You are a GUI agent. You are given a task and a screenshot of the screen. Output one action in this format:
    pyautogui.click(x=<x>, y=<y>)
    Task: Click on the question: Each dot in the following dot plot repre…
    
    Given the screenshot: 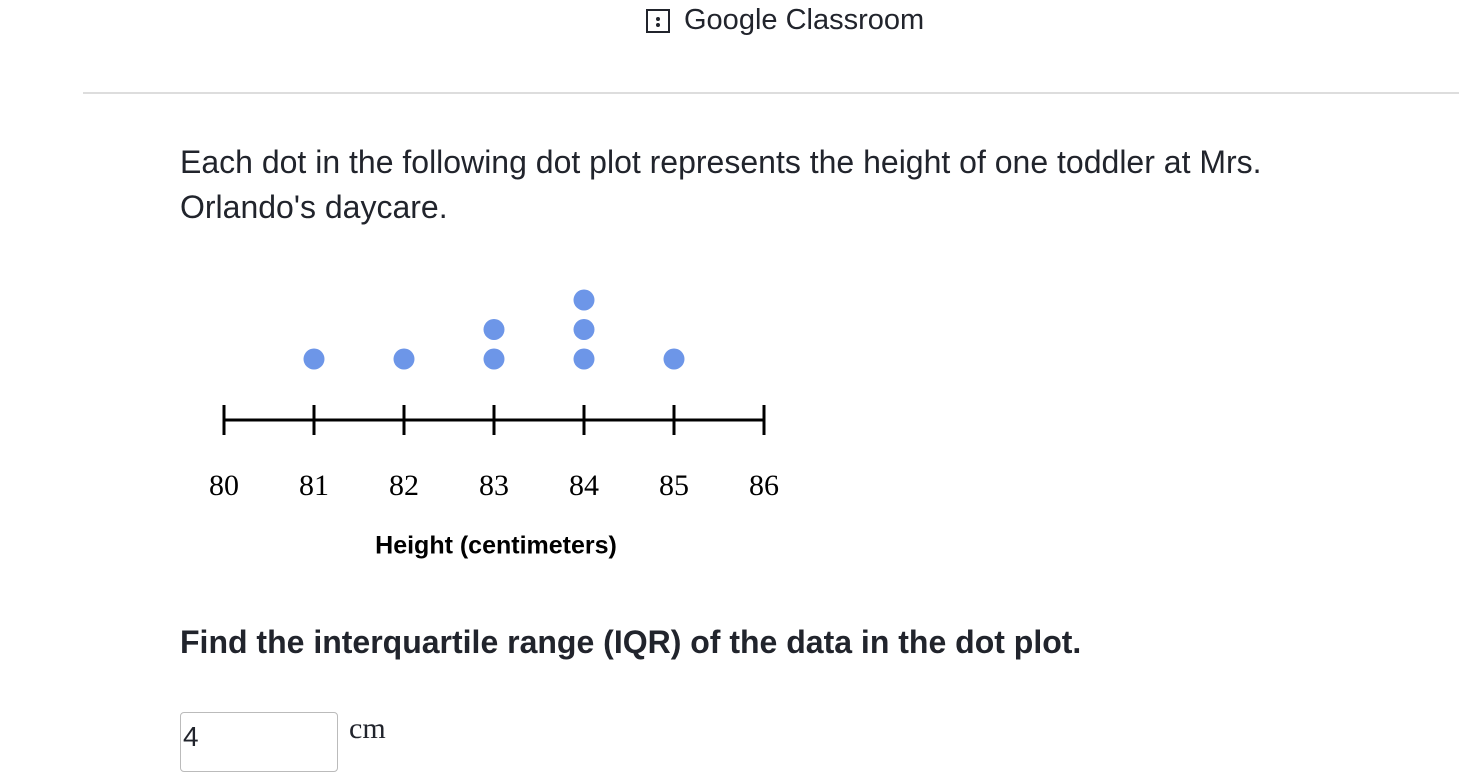 What is the action you would take?
    pyautogui.click(x=721, y=184)
    